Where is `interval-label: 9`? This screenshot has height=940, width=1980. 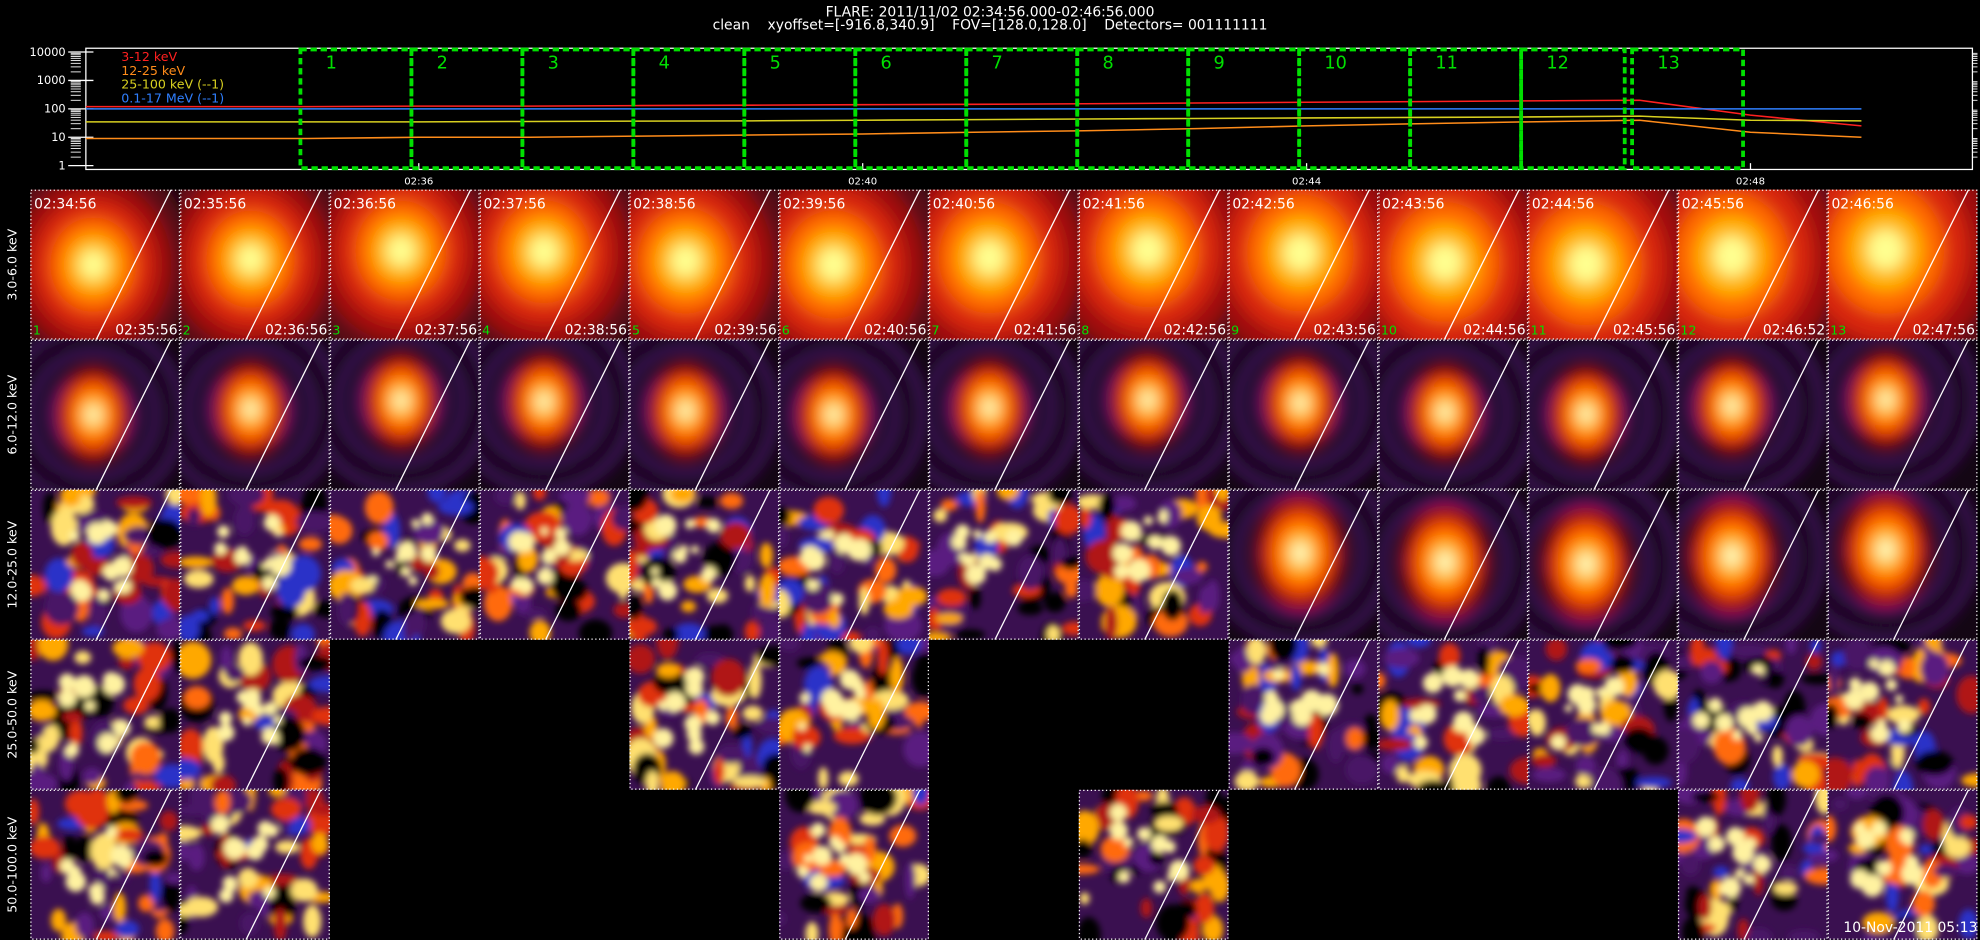 interval-label: 9 is located at coordinates (1218, 63).